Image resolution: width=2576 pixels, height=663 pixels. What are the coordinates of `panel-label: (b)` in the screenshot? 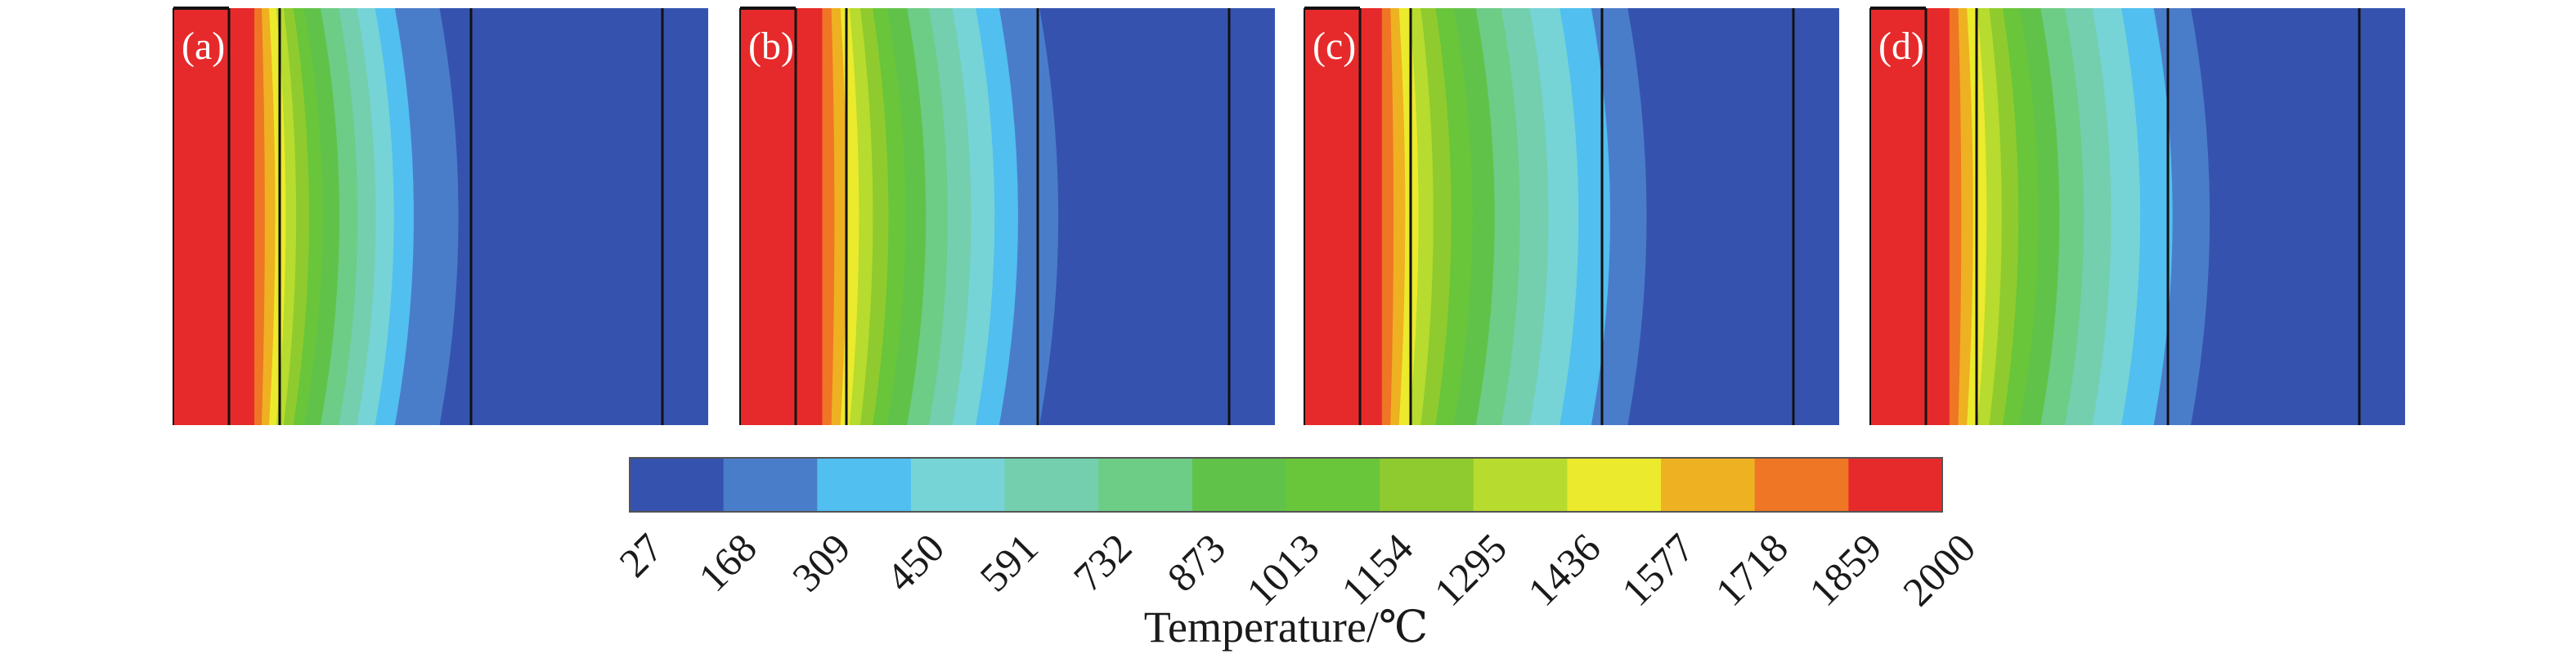 It's located at (771, 47).